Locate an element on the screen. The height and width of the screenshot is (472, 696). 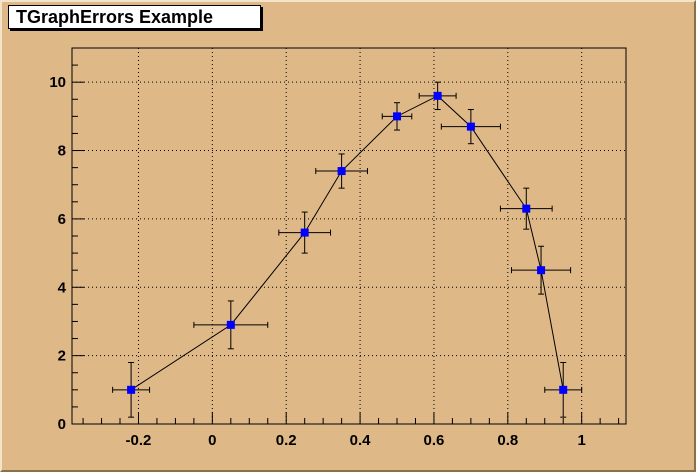
chart-title: TGraphErrors Example is located at coordinates (134, 17).